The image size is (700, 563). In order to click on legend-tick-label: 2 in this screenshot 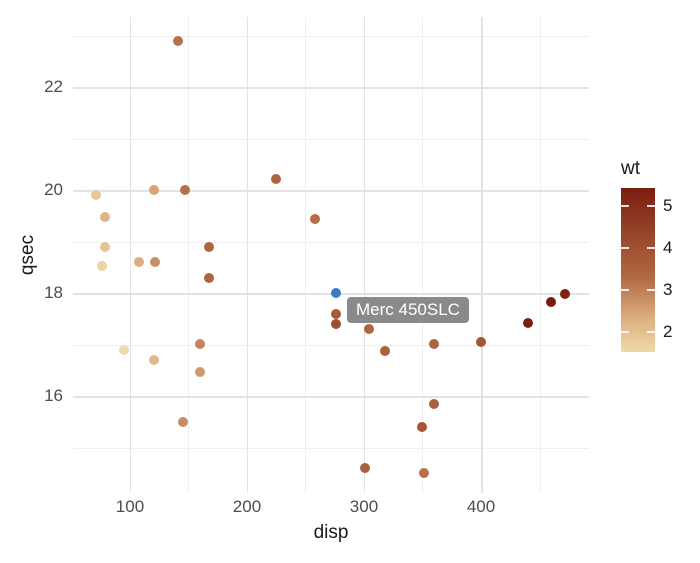, I will do `click(668, 331)`.